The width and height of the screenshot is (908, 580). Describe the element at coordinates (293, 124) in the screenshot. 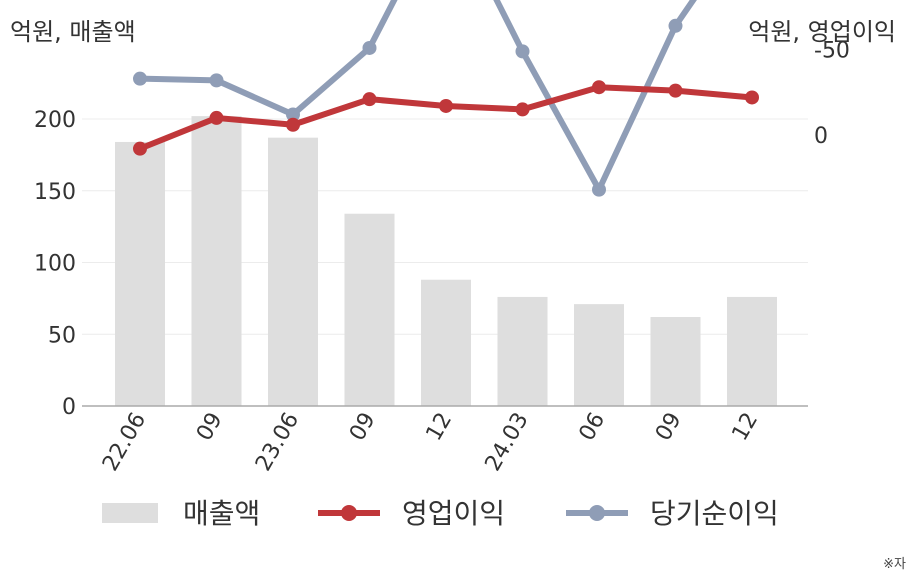

I see `point-영업이익-2` at that location.